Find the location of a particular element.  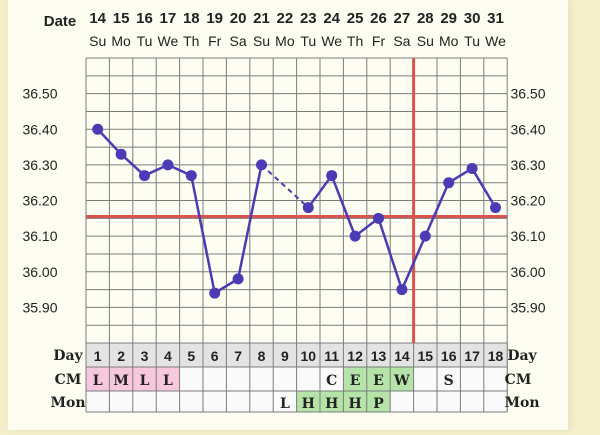

date-number: 27 is located at coordinates (402, 18).